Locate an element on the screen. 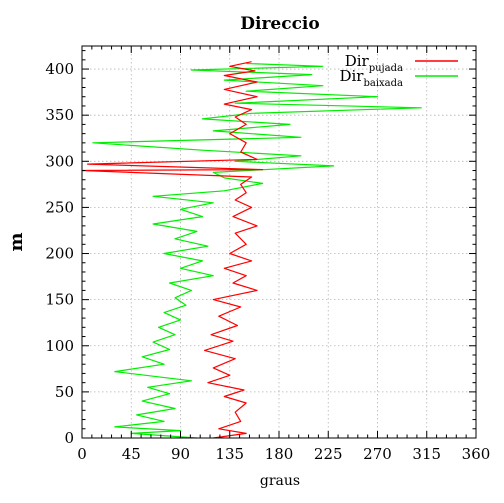  x-tick-label: 0 is located at coordinates (82, 454).